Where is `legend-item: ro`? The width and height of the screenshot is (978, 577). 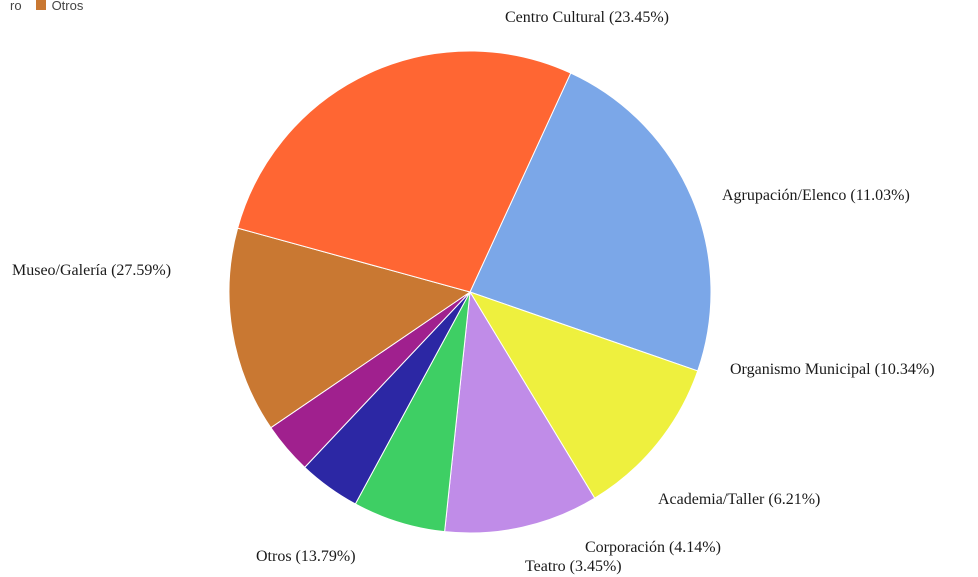
legend-item: ro is located at coordinates (11, 6).